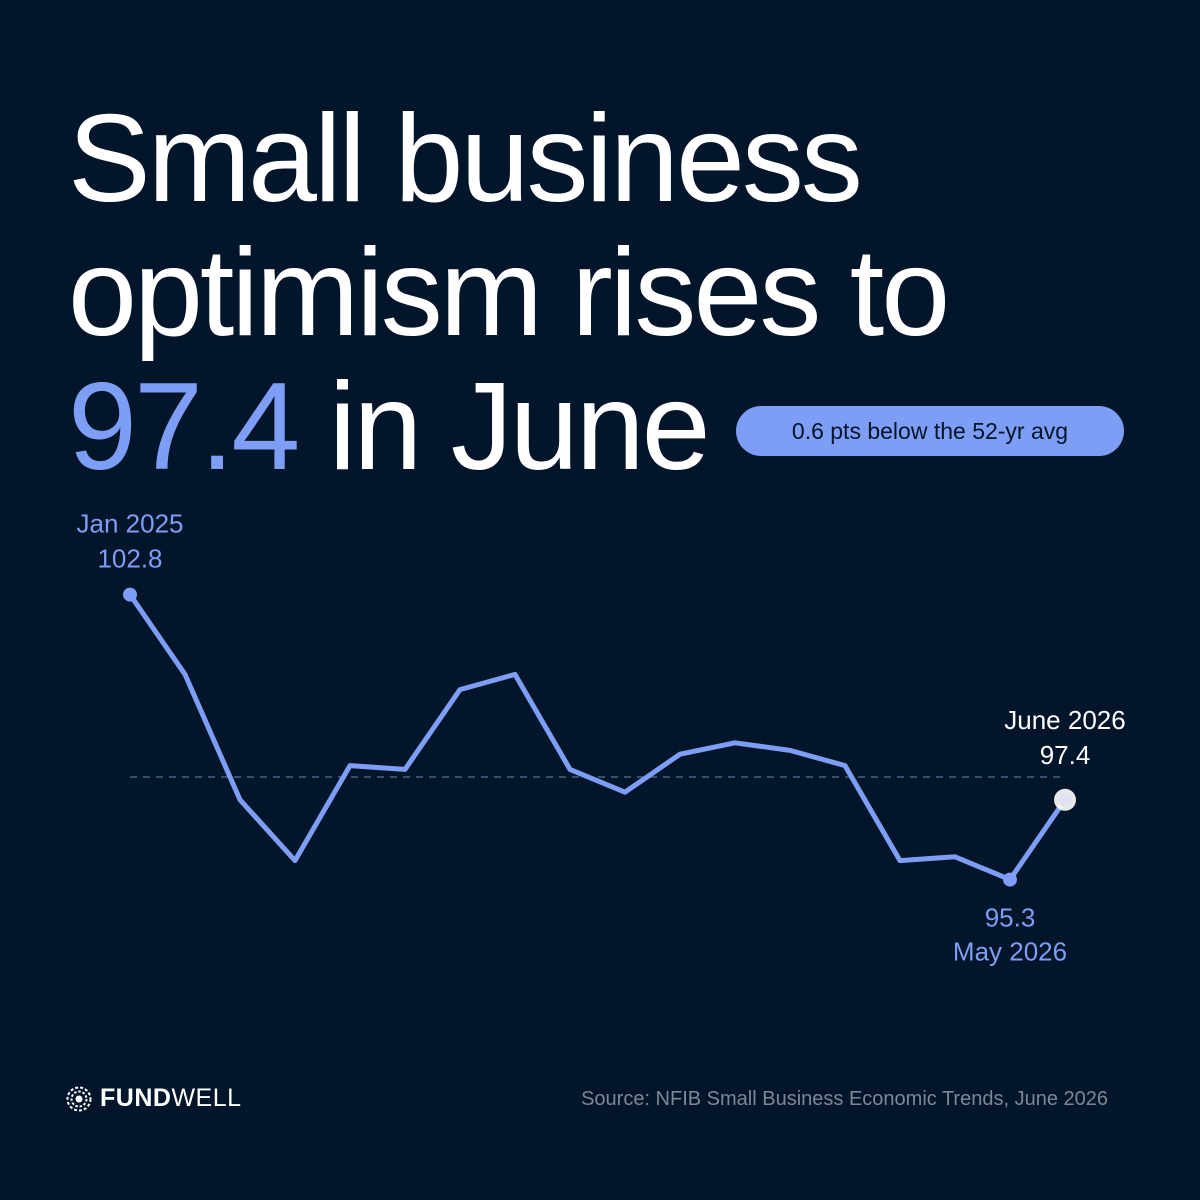 Image resolution: width=1200 pixels, height=1200 pixels. Describe the element at coordinates (79, 1098) in the screenshot. I see `fundwell-logo-icon` at that location.